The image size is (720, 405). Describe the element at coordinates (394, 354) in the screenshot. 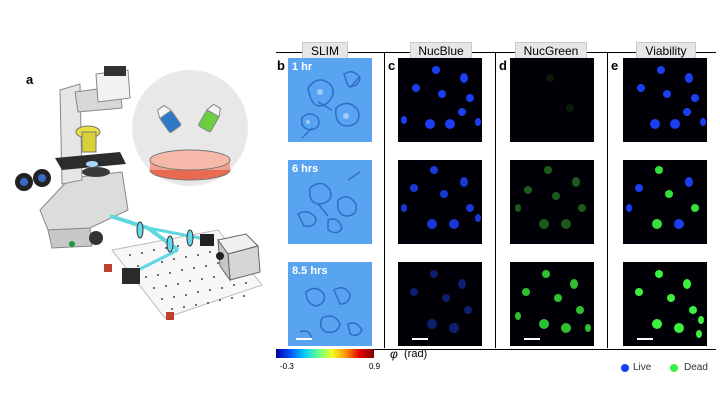

I see `colorbar-symbol: φ` at that location.